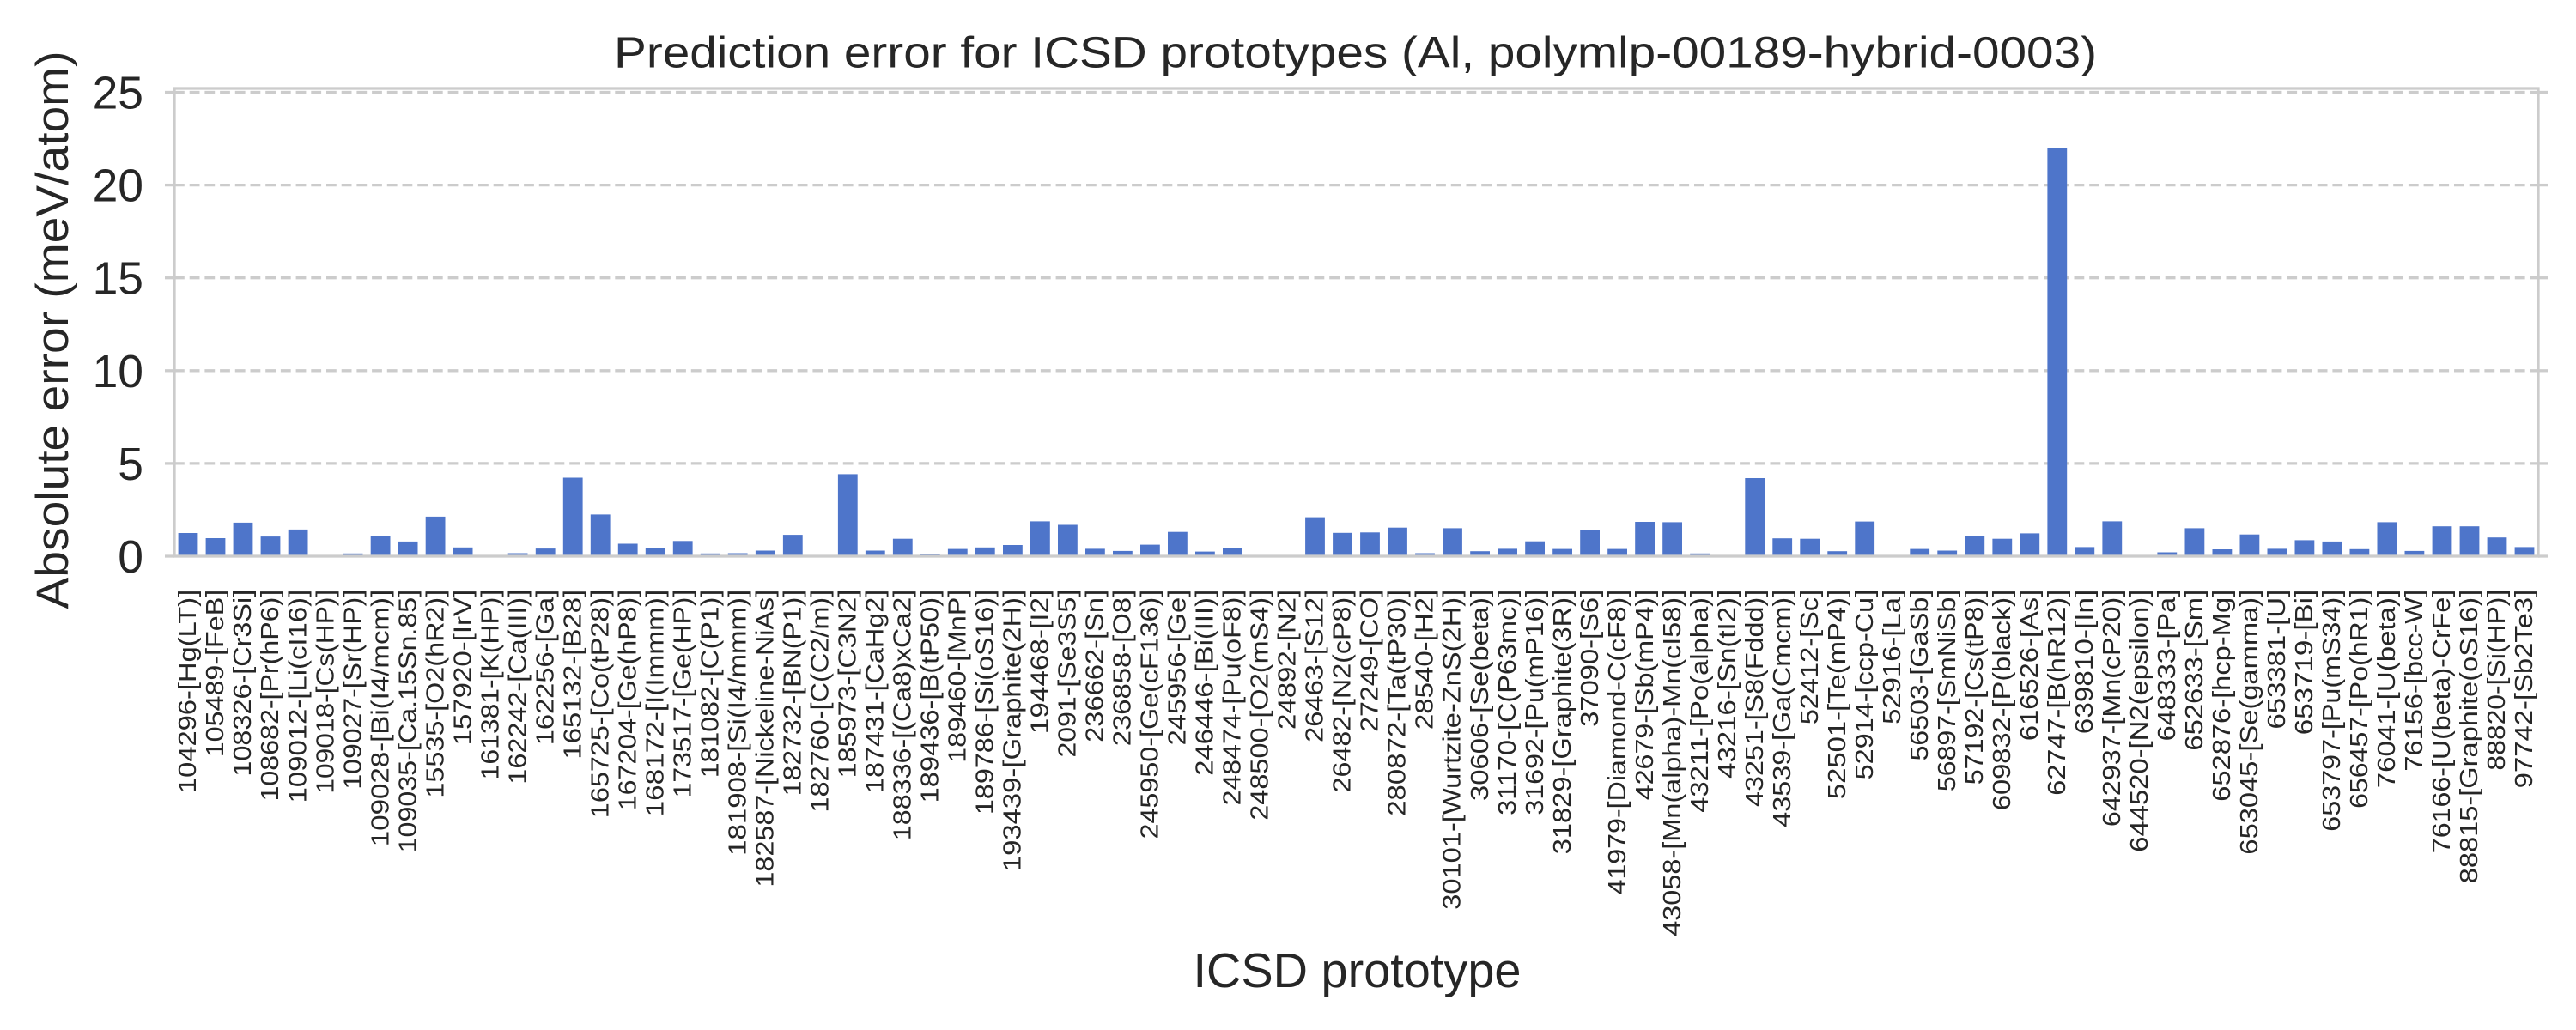 This screenshot has height=1030, width=2576. Describe the element at coordinates (1535, 702) in the screenshot. I see `svg-text: 31692-[Pu(mP16)]` at that location.